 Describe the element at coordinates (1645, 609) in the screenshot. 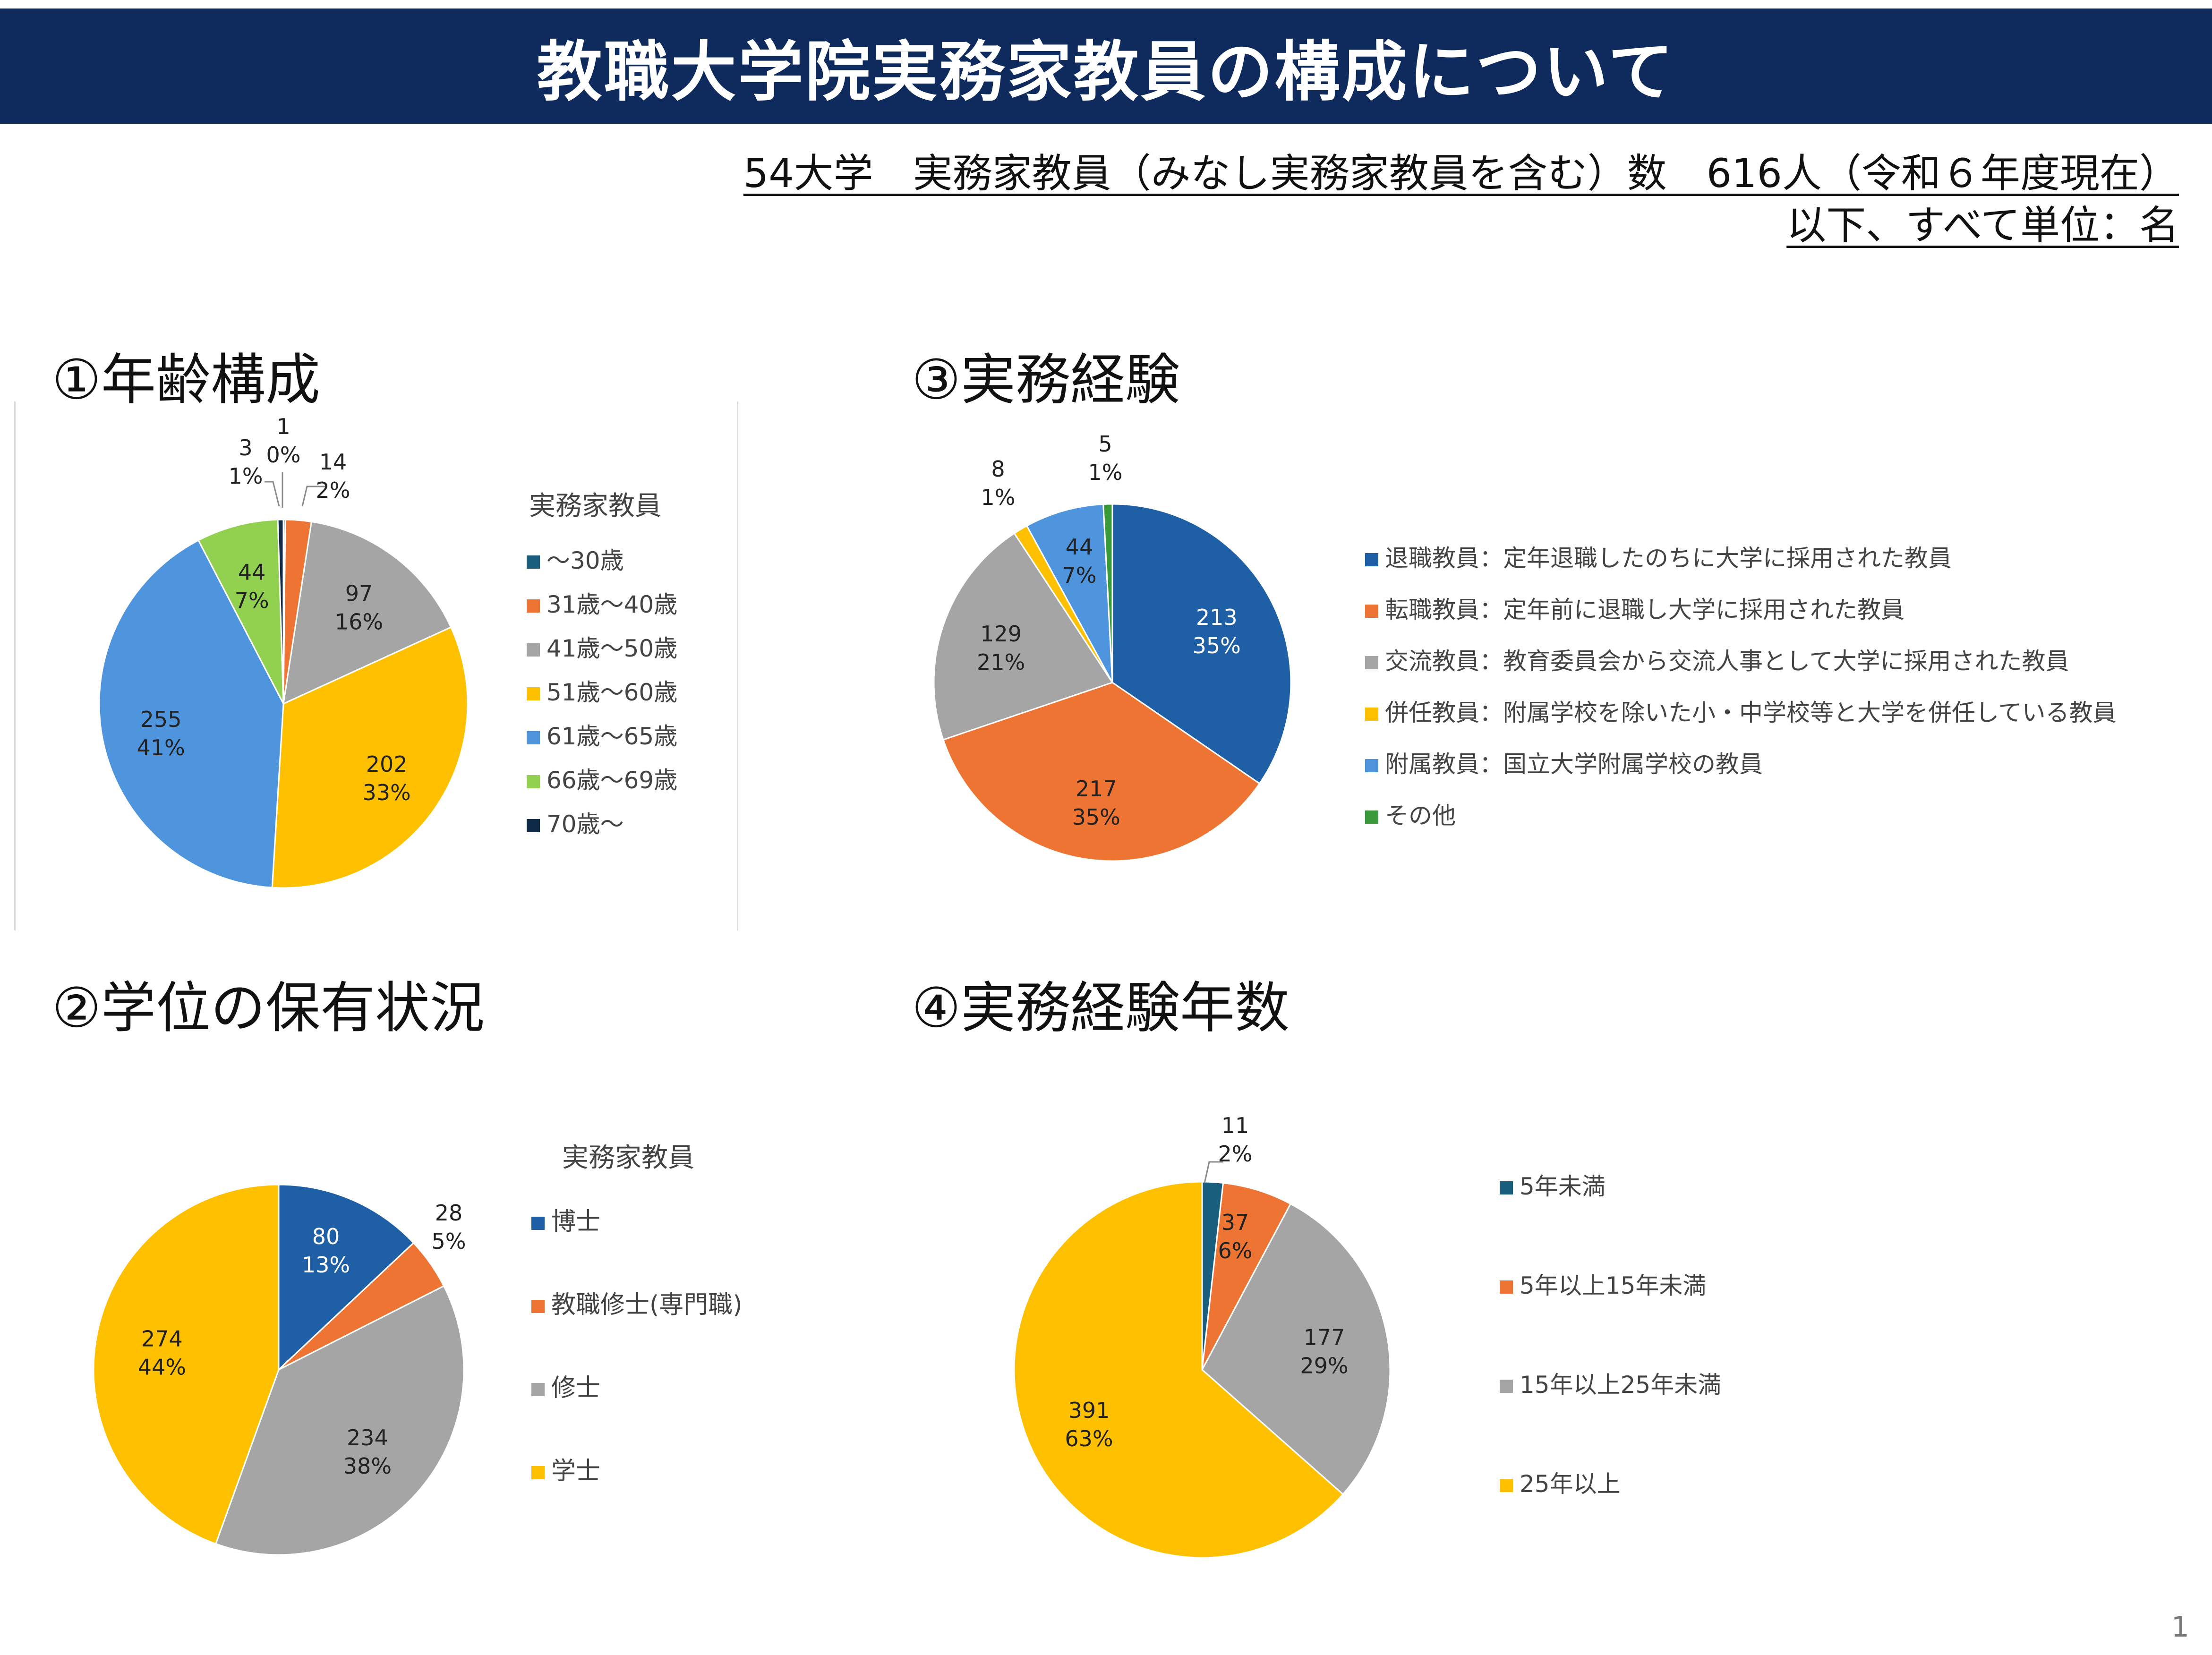

I see `experience-legend-item-1: 転職教員：定年前に退職し大学に採用された教員` at that location.